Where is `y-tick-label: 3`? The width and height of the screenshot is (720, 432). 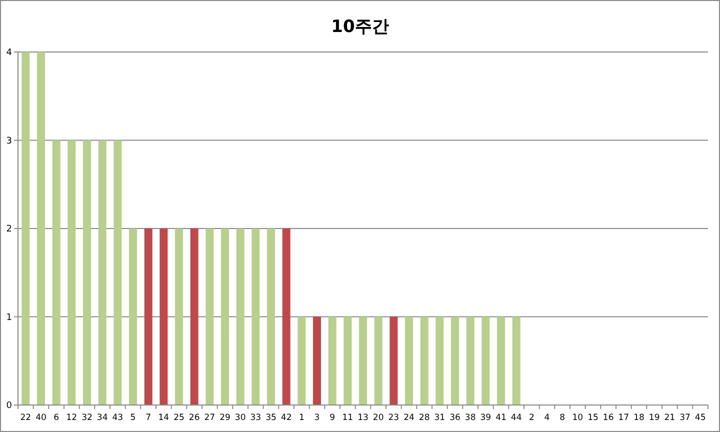
y-tick-label: 3 is located at coordinates (9, 141).